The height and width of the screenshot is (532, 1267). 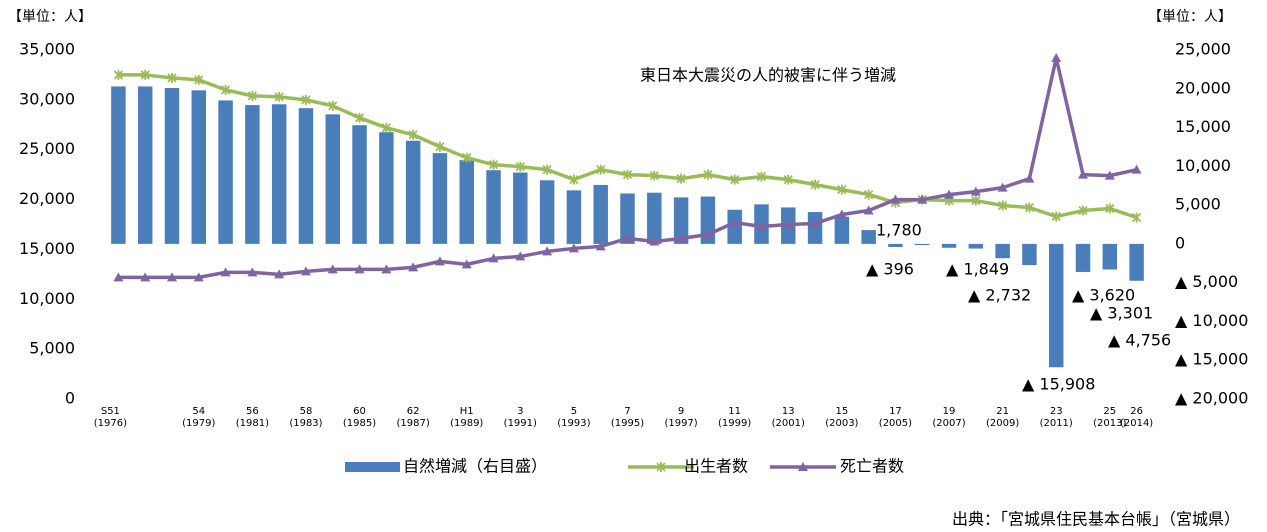 I want to click on x-tick-label: 3 (1991), so click(x=520, y=417).